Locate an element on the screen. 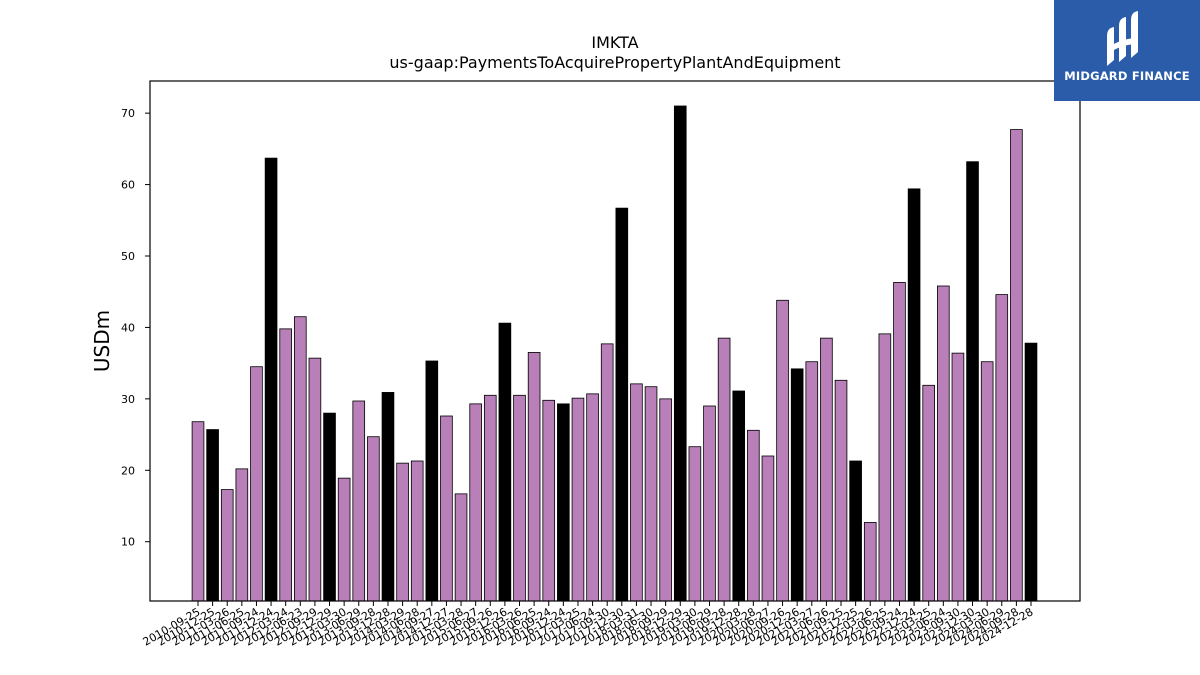 This screenshot has height=675, width=1200. midgard-finance-logo: MIDGARD FINANCE is located at coordinates (1127, 50).